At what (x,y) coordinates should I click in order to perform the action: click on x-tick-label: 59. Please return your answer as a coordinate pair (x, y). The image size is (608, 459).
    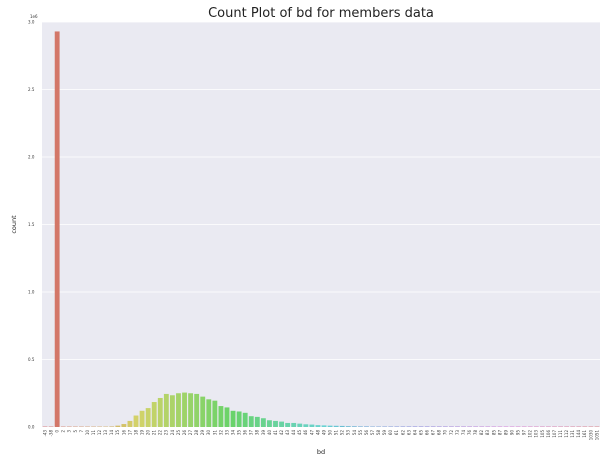
    Looking at the image, I should click on (384, 433).